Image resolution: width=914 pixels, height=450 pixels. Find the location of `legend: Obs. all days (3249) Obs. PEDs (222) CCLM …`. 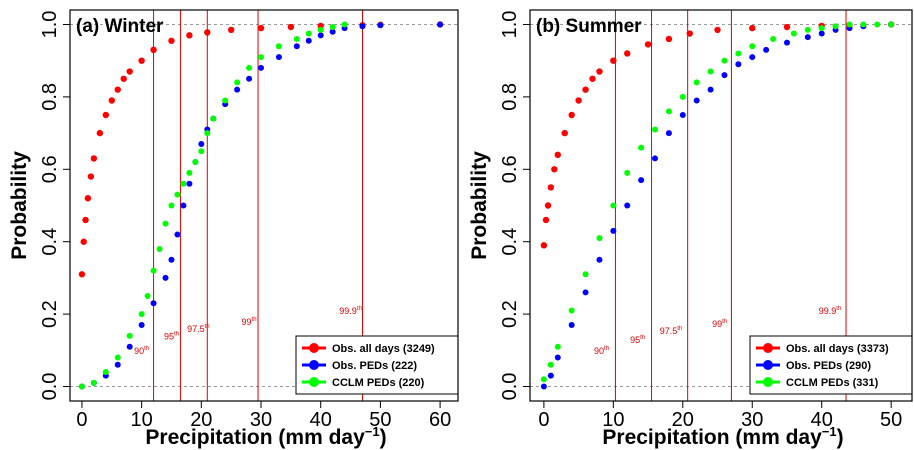

legend: Obs. all days (3249) Obs. PEDs (222) CCLM … is located at coordinates (377, 365).